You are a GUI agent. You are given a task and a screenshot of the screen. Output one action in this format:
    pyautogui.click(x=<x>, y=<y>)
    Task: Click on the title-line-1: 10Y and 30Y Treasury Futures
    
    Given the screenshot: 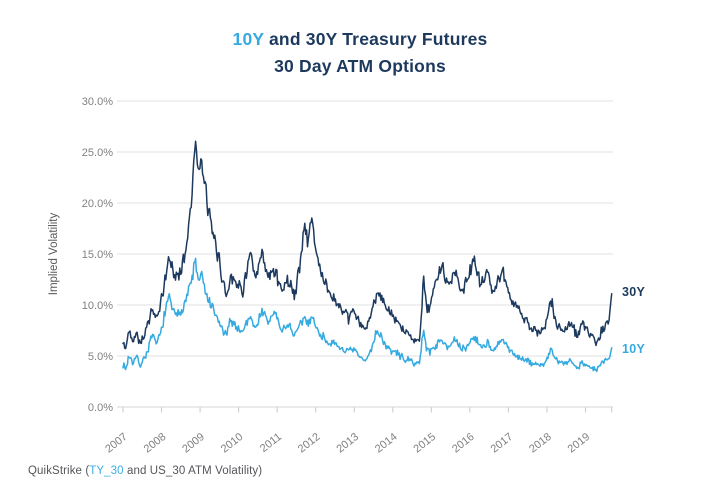 What is the action you would take?
    pyautogui.click(x=360, y=39)
    